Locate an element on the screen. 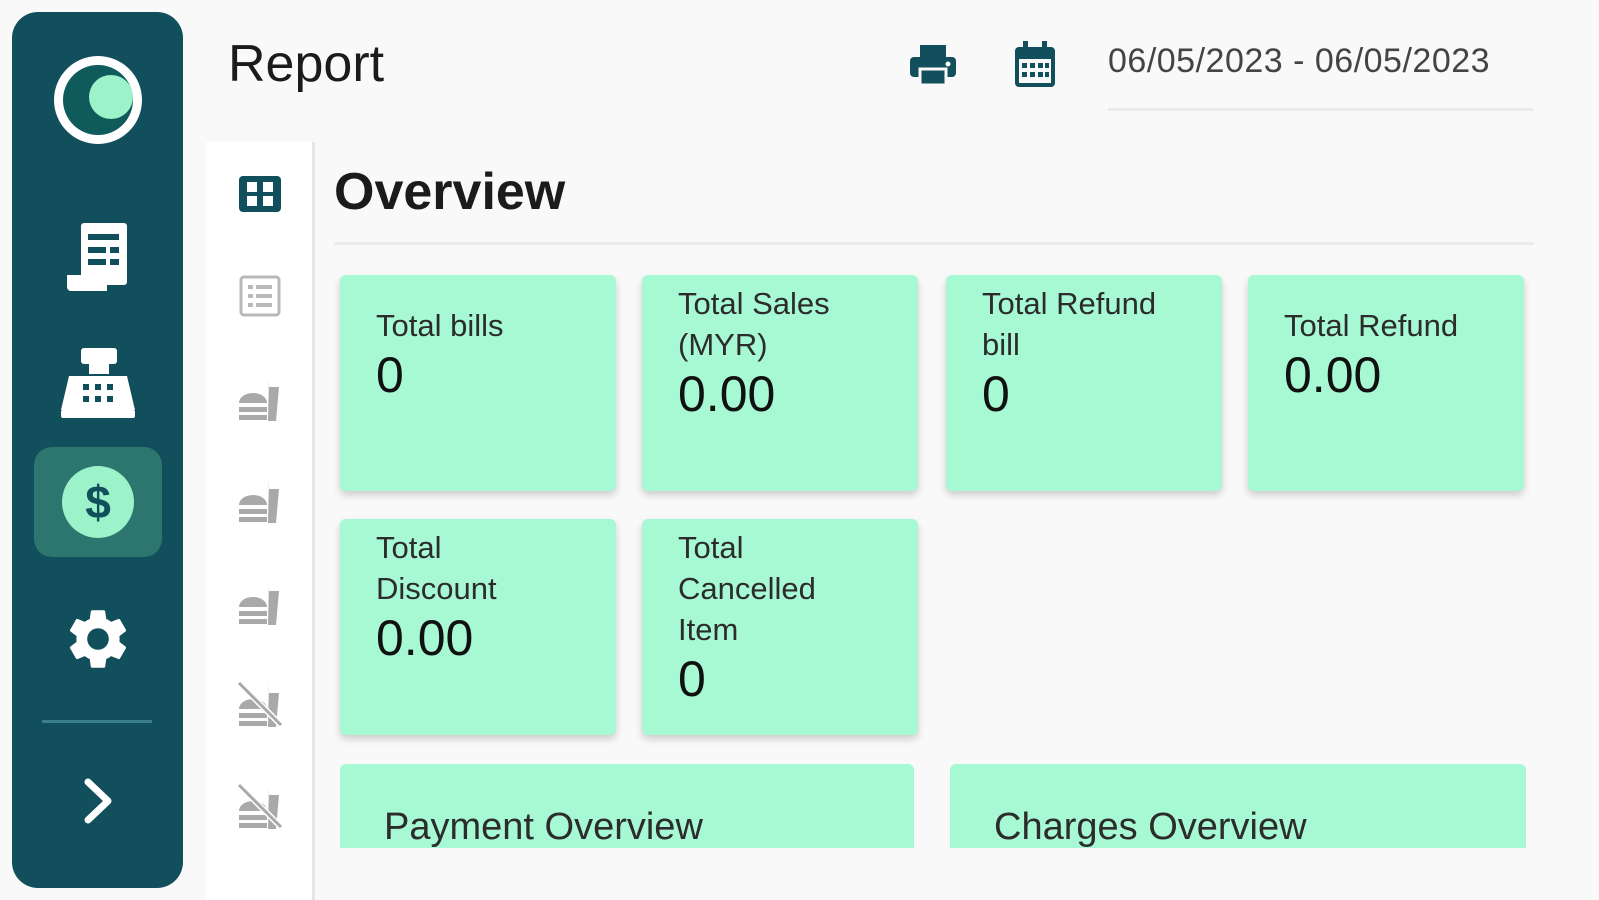  receipt-icon is located at coordinates (96, 257).